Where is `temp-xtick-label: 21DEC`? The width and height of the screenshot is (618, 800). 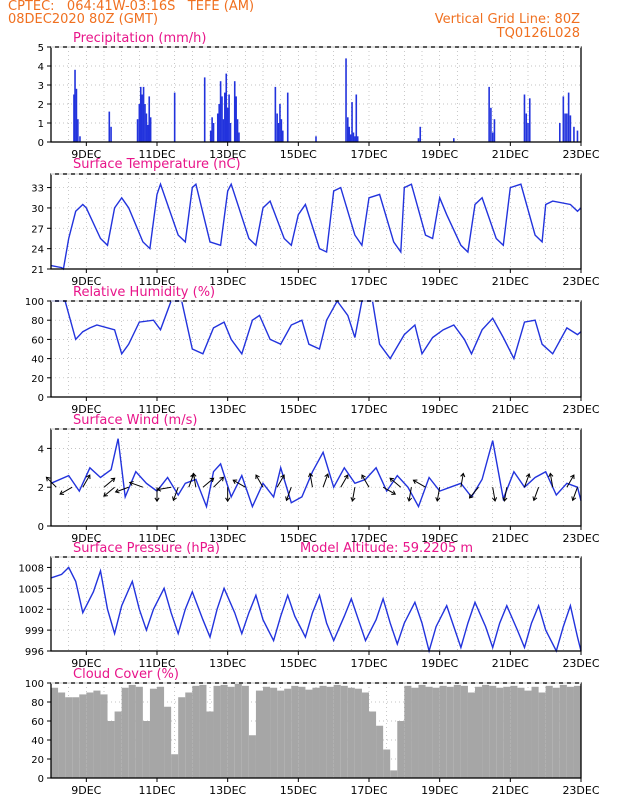
temp-xtick-label: 21DEC is located at coordinates (510, 281).